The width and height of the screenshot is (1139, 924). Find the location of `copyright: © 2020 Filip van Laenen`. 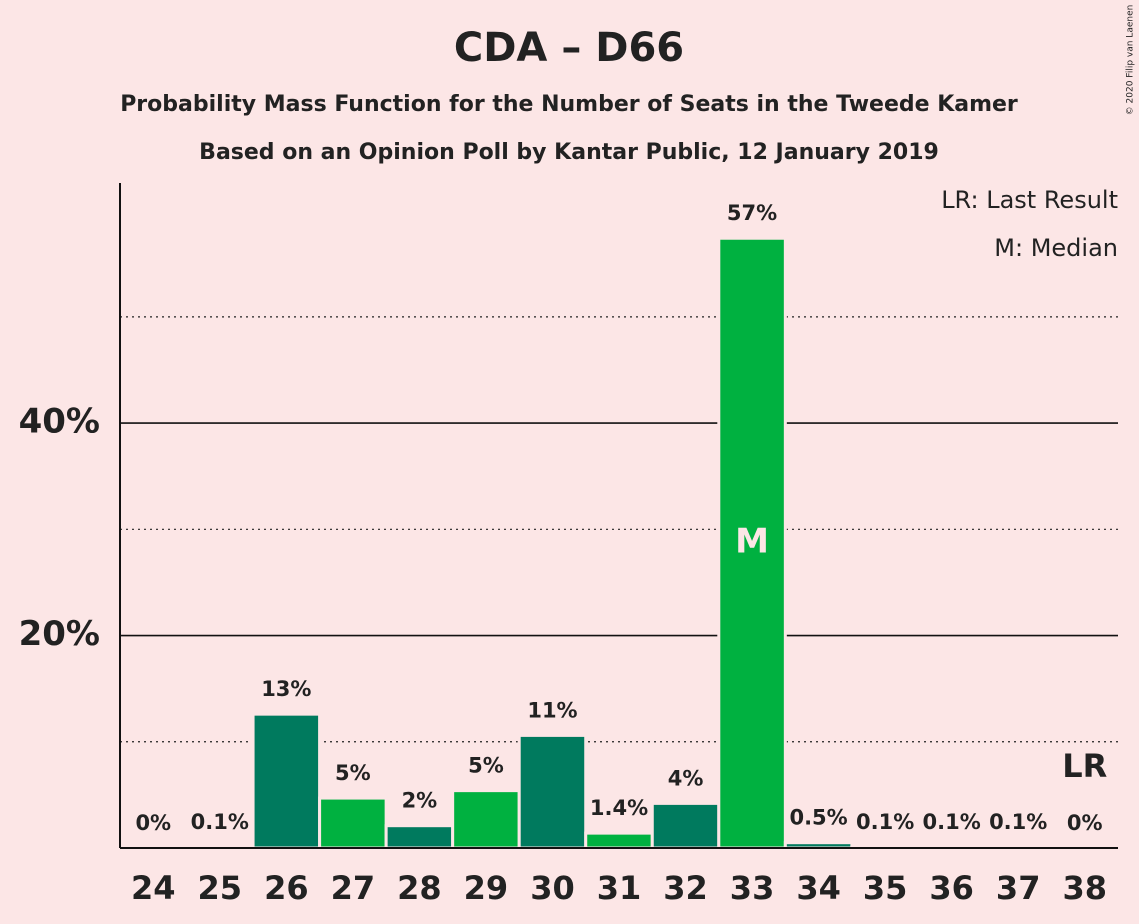

copyright: © 2020 Filip van Laenen is located at coordinates (1131, 60).